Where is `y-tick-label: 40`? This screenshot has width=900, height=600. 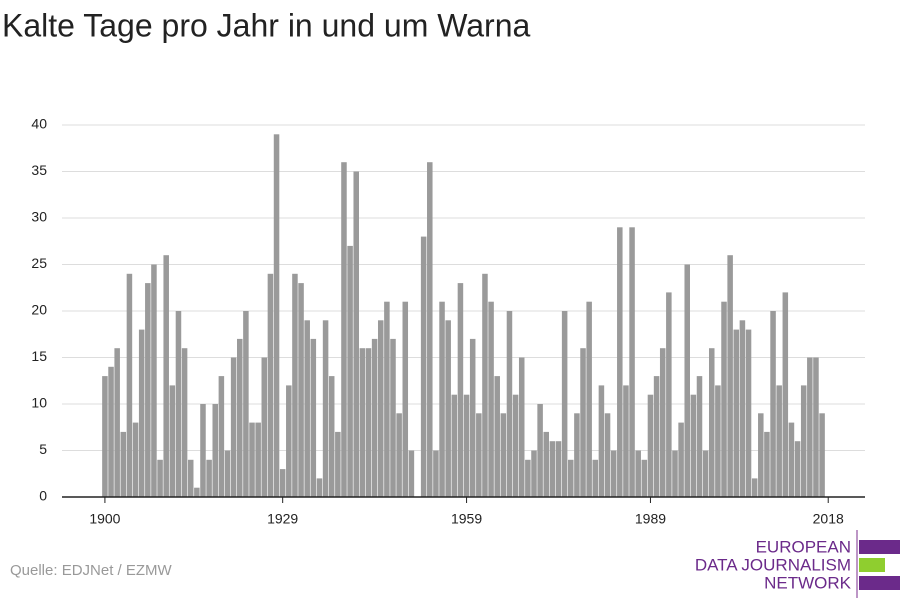
y-tick-label: 40 is located at coordinates (39, 124).